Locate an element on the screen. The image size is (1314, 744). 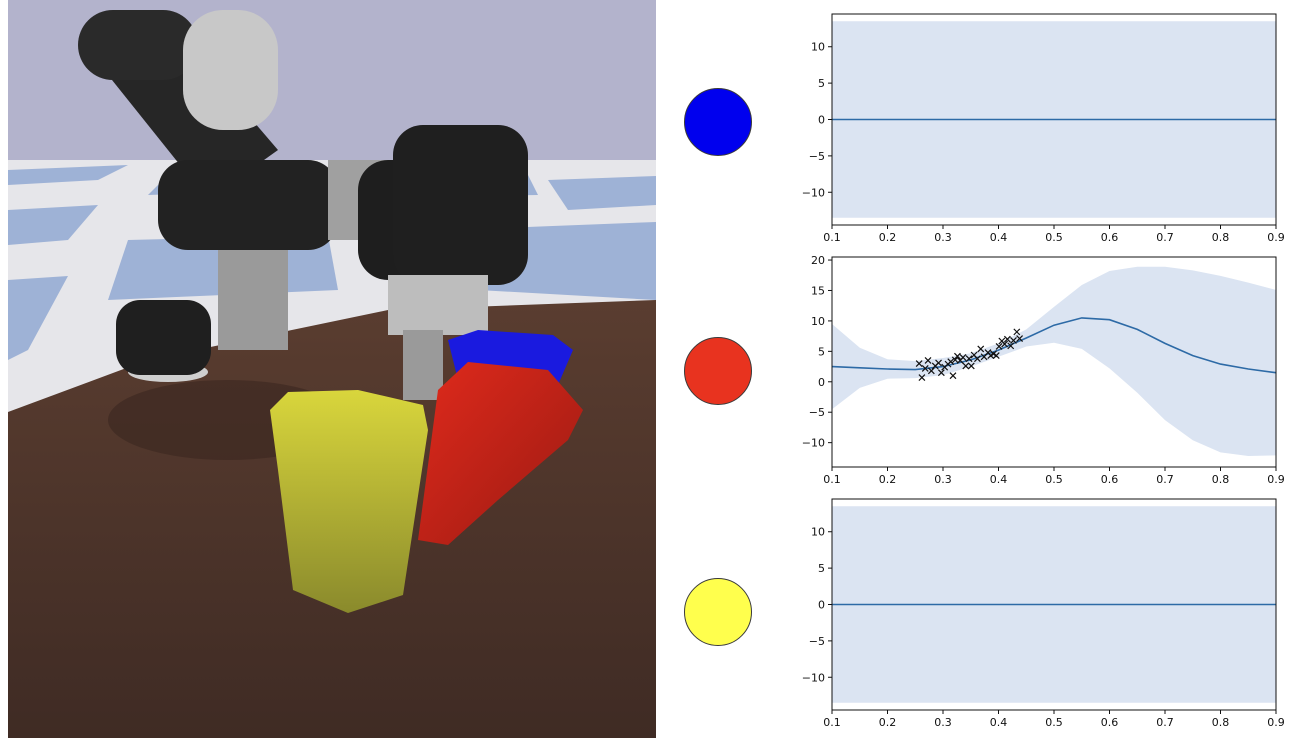
blue-legend-circle is located at coordinates (718, 122).